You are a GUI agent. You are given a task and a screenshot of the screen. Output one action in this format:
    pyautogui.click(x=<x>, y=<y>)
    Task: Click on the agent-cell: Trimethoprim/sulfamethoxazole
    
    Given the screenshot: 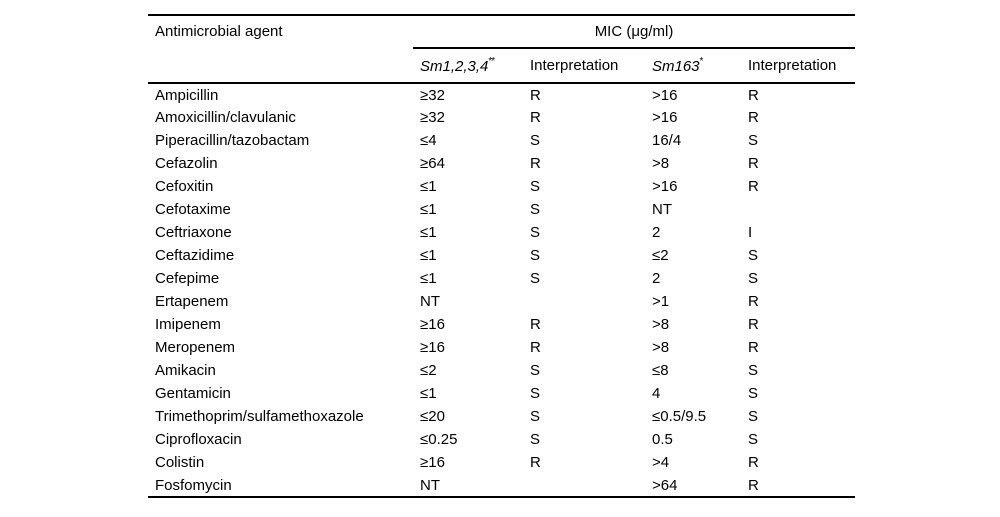 What is the action you would take?
    pyautogui.click(x=259, y=416)
    